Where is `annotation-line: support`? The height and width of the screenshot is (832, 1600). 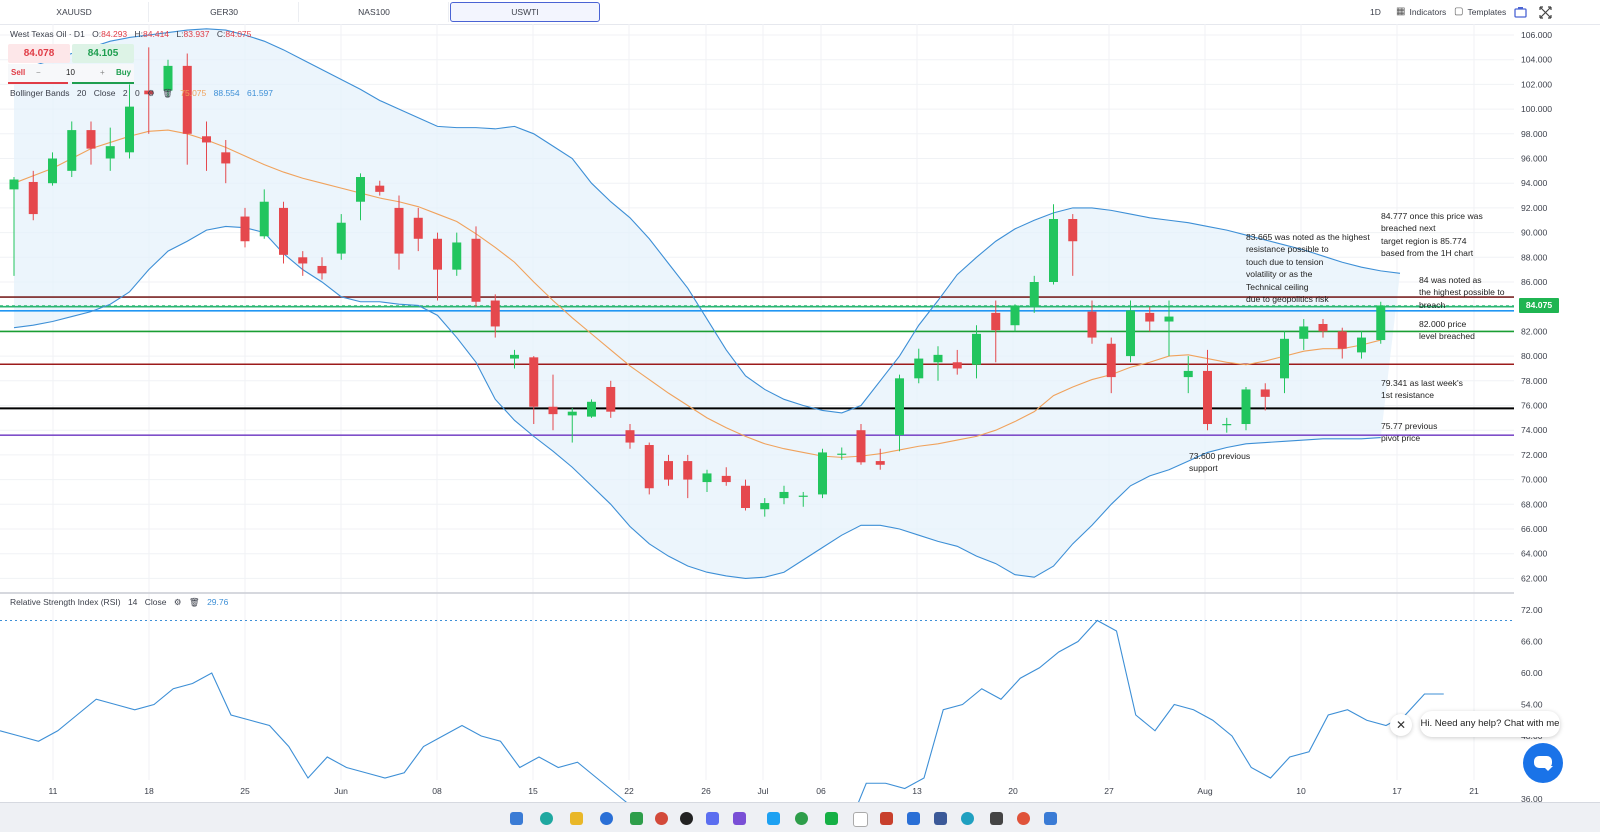 annotation-line: support is located at coordinates (1203, 468).